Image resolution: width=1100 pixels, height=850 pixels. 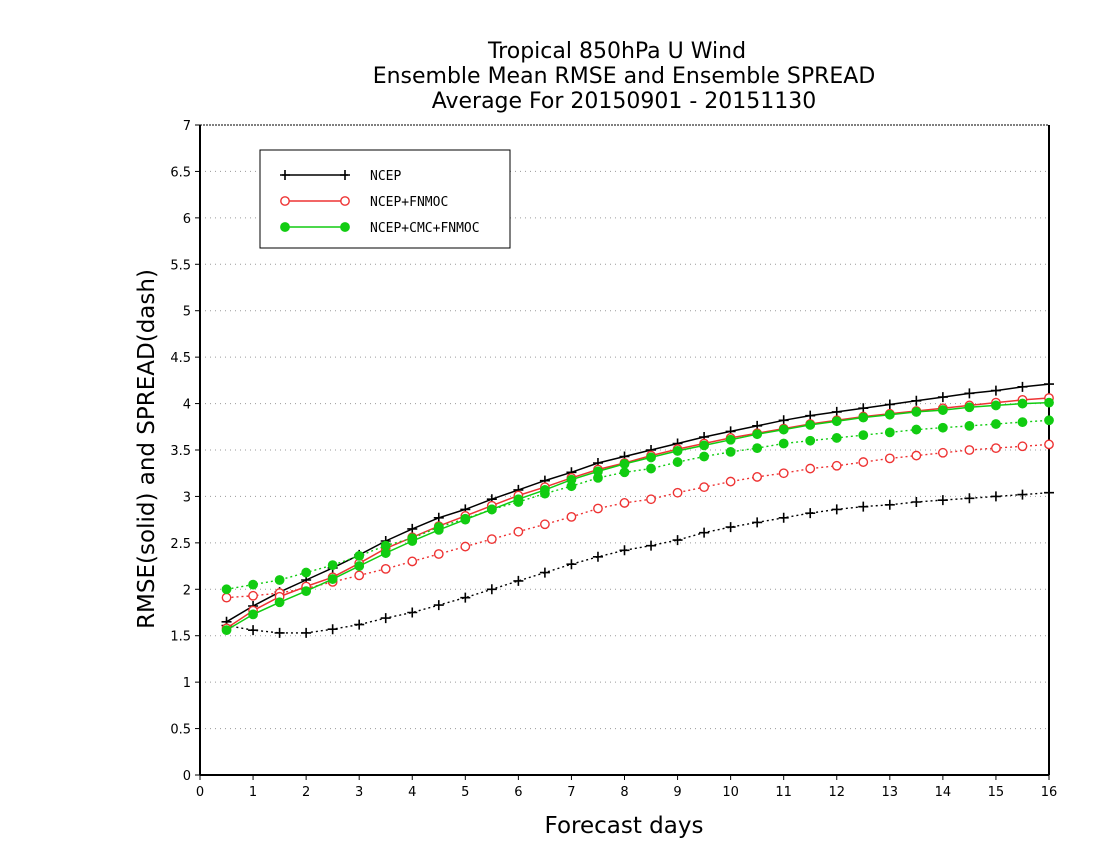 What do you see at coordinates (783, 792) in the screenshot?
I see `x-tick-label: 11` at bounding box center [783, 792].